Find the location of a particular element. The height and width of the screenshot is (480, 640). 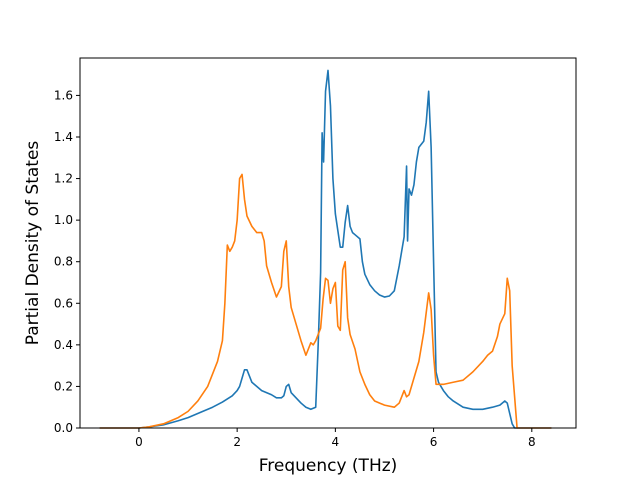

x-tick-label: 2 is located at coordinates (237, 442).